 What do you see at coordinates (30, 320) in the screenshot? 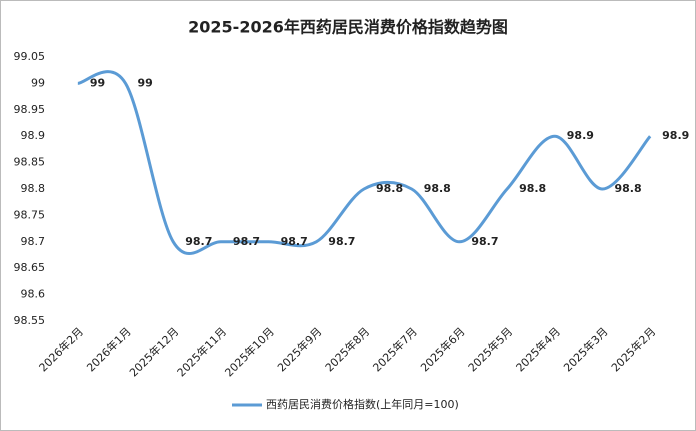
I see `y-tick-label: 98.55` at bounding box center [30, 320].